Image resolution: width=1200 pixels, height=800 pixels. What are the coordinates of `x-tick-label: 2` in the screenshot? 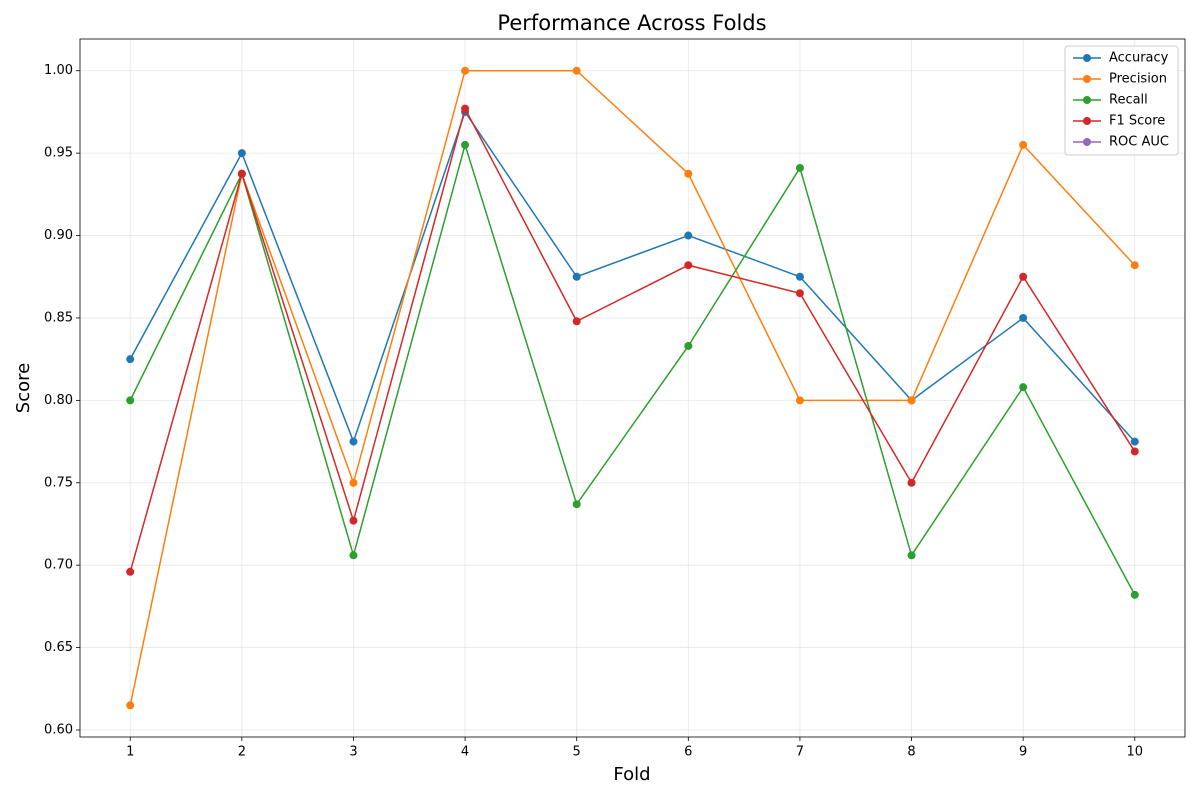 It's located at (242, 752).